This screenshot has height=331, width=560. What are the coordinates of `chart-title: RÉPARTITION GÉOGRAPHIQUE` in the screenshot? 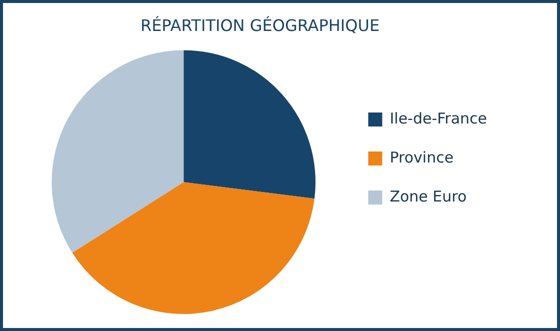 It's located at (260, 25).